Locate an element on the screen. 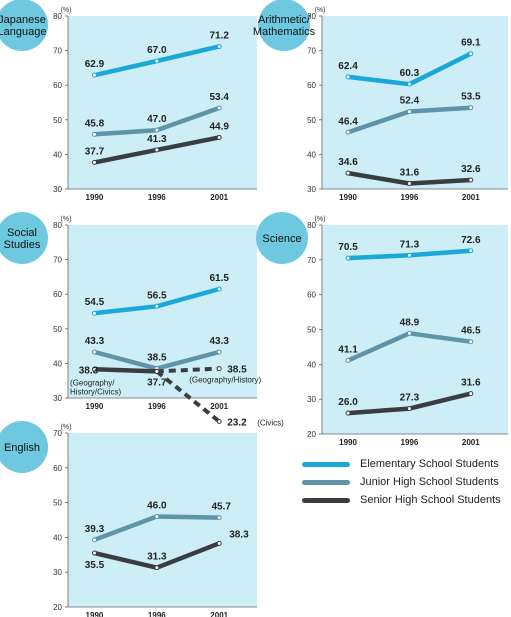  data-label: 27.3 is located at coordinates (410, 398).